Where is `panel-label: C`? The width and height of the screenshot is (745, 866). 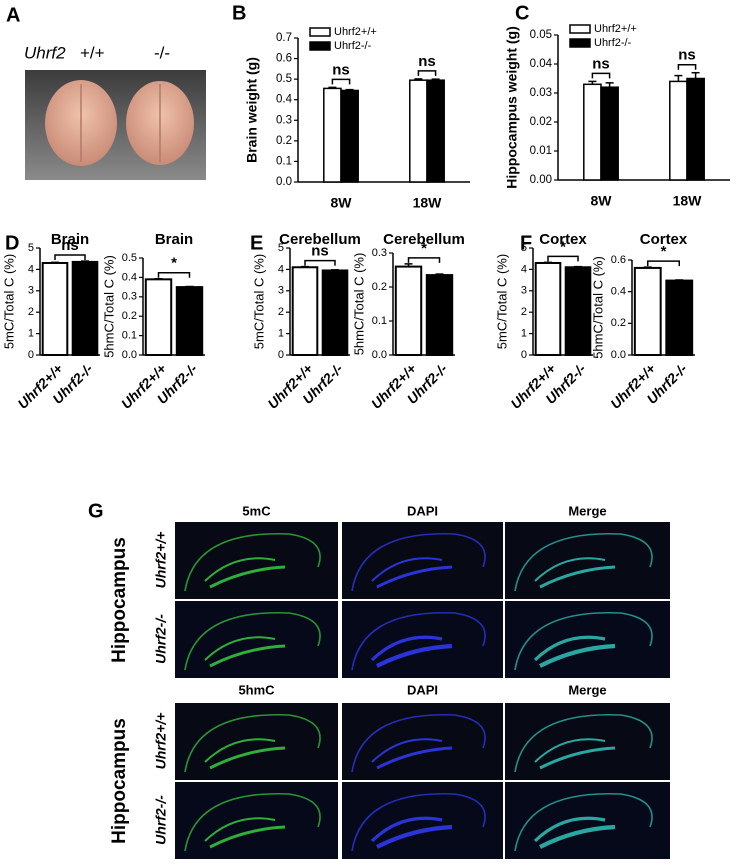
panel-label: C is located at coordinates (522, 13).